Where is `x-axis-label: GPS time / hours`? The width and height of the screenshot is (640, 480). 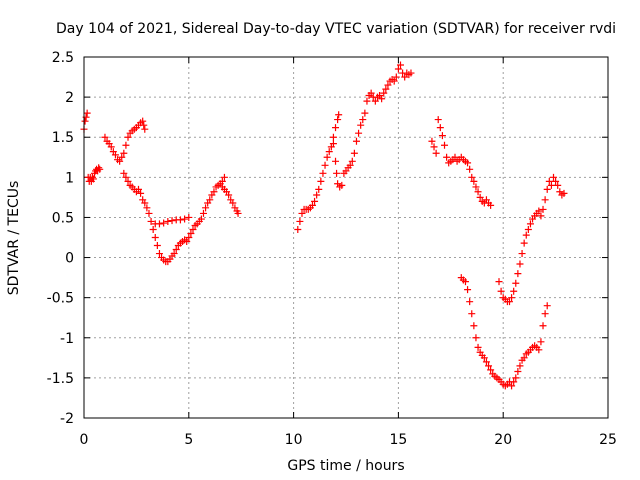 x-axis-label: GPS time / hours is located at coordinates (345, 466).